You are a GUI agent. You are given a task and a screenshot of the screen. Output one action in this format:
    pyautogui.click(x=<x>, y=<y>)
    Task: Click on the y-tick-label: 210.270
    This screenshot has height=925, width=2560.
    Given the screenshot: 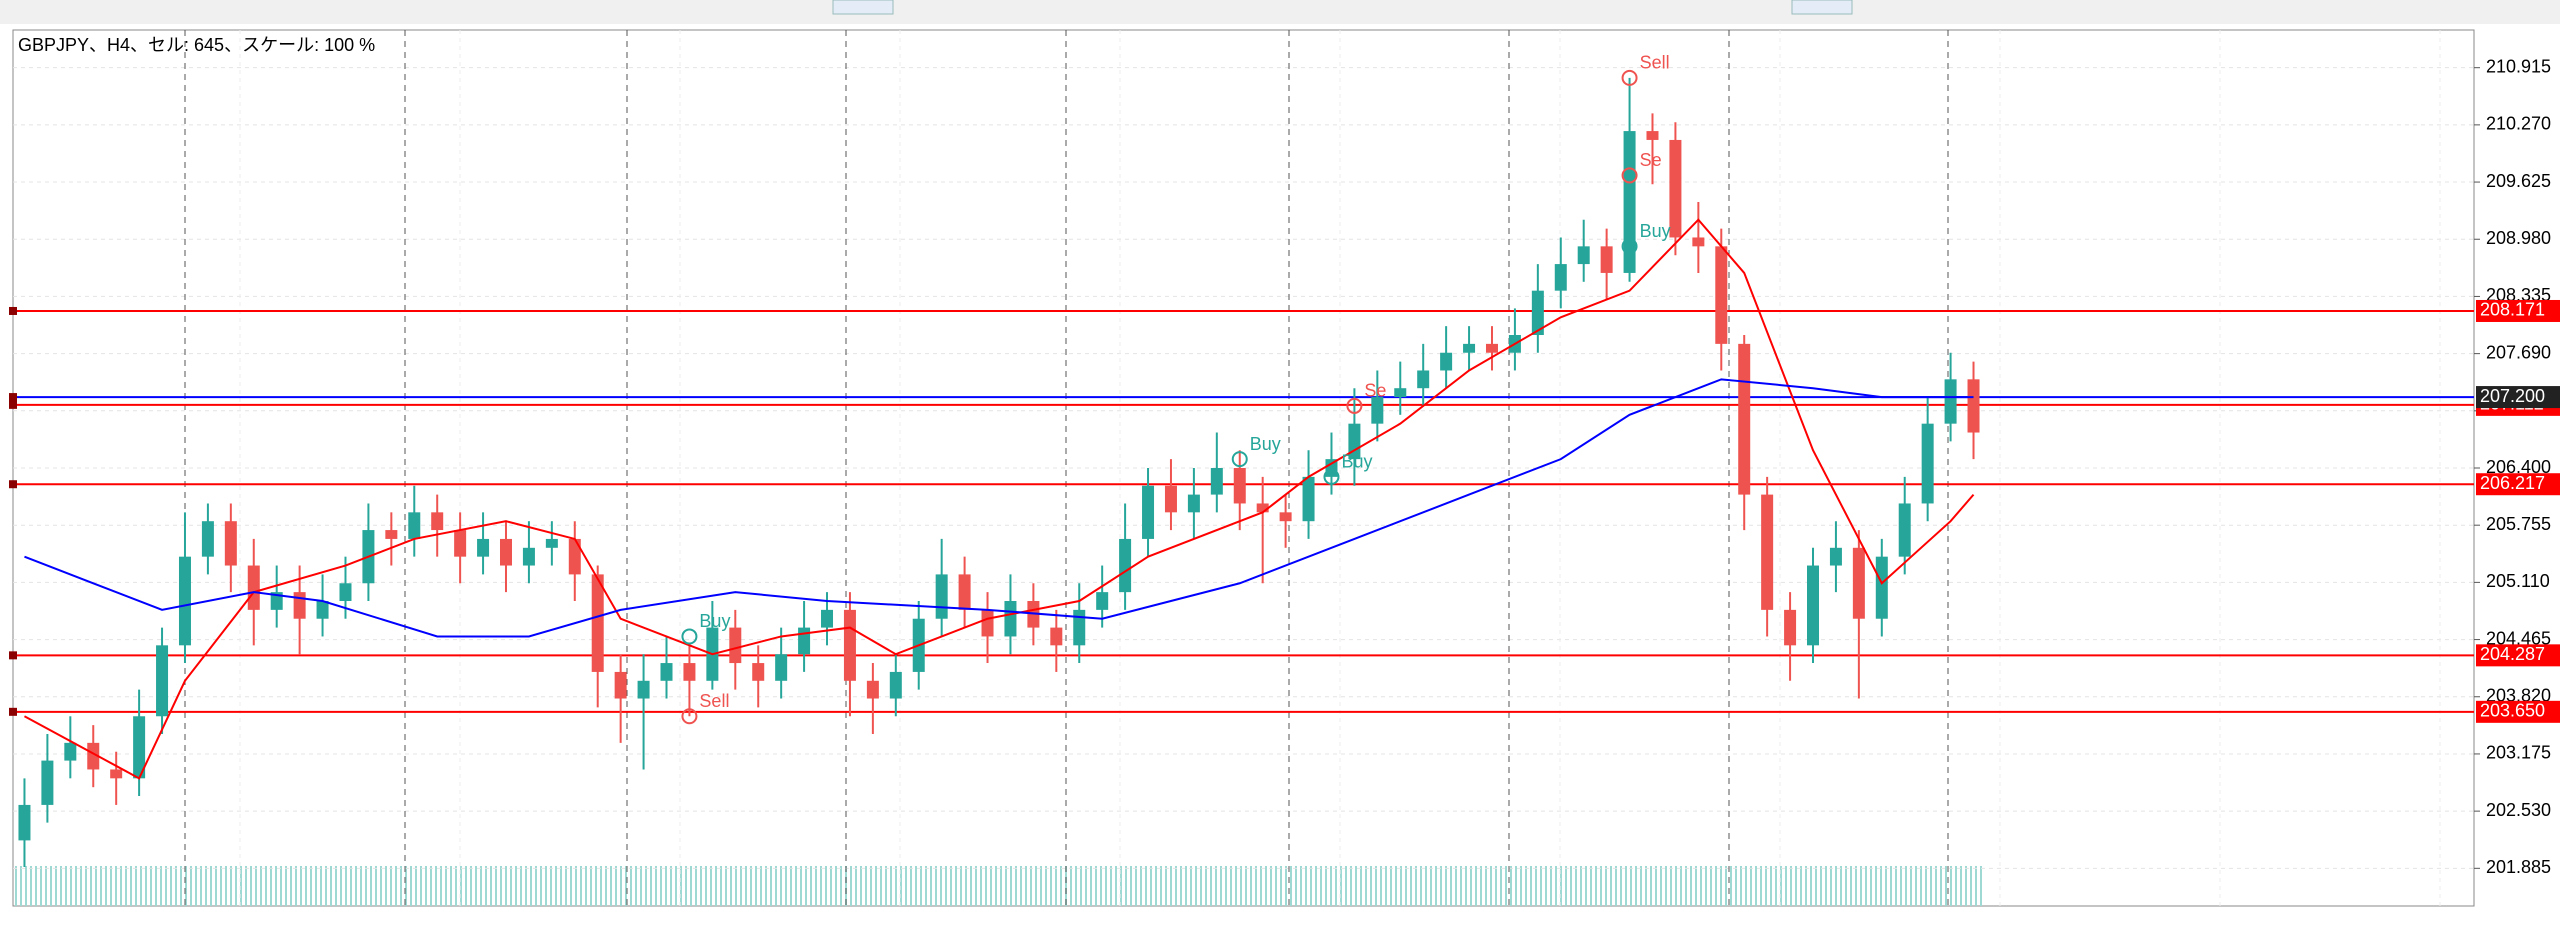 What is the action you would take?
    pyautogui.click(x=2518, y=124)
    